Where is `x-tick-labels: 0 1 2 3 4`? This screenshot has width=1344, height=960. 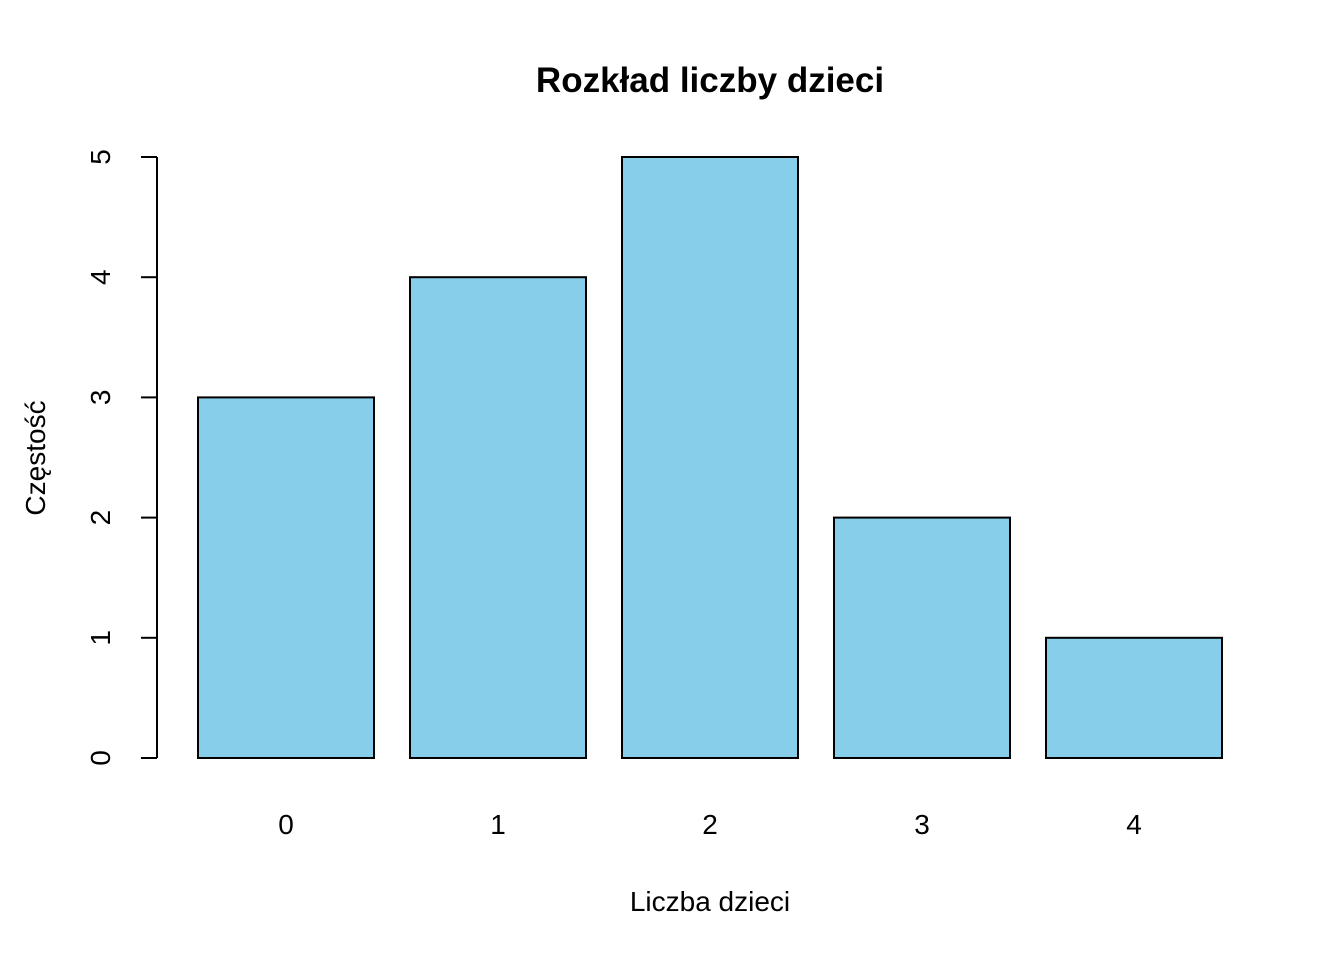 x-tick-labels: 0 1 2 3 4 is located at coordinates (710, 824).